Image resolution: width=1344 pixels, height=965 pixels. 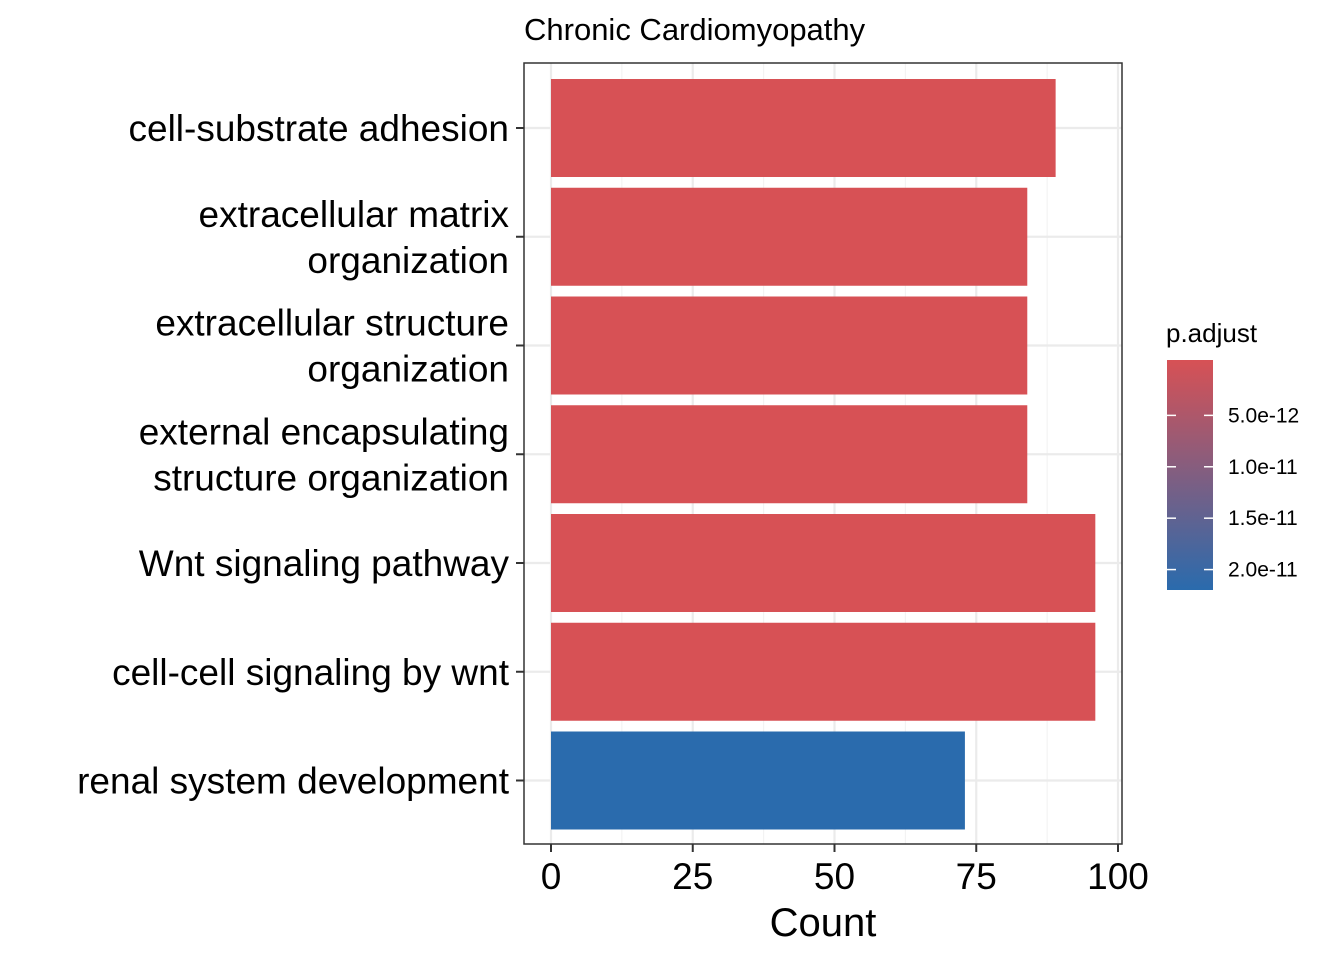 I want to click on x-tick-label: 50, so click(x=834, y=876).